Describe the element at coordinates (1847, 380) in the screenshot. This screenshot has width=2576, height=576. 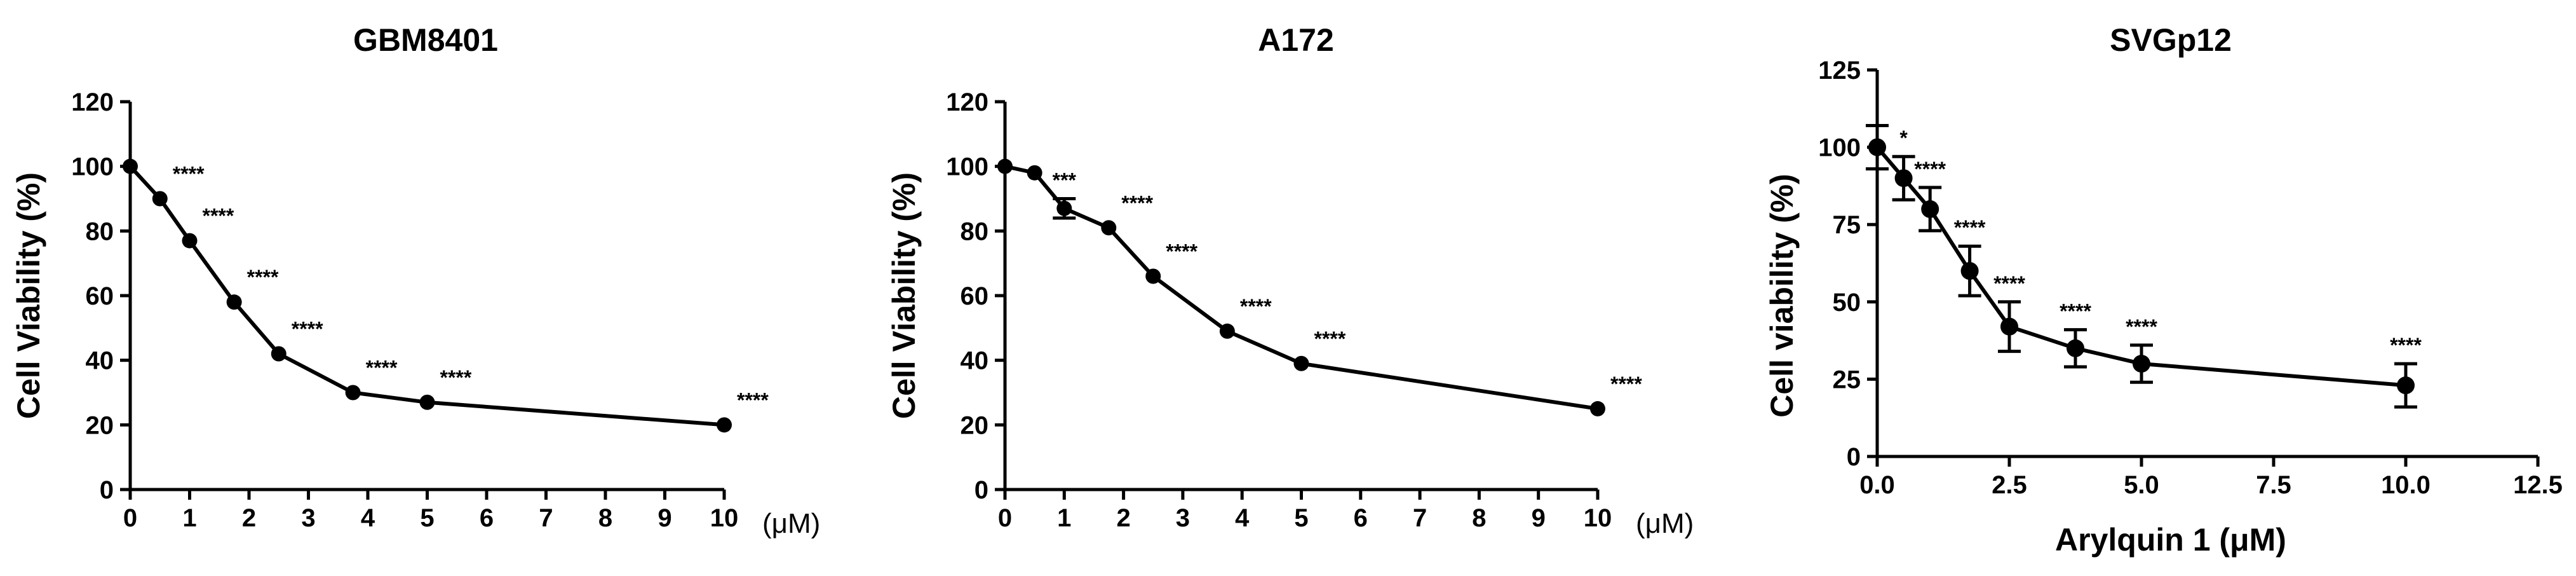
I see `y-tick-label: 25` at that location.